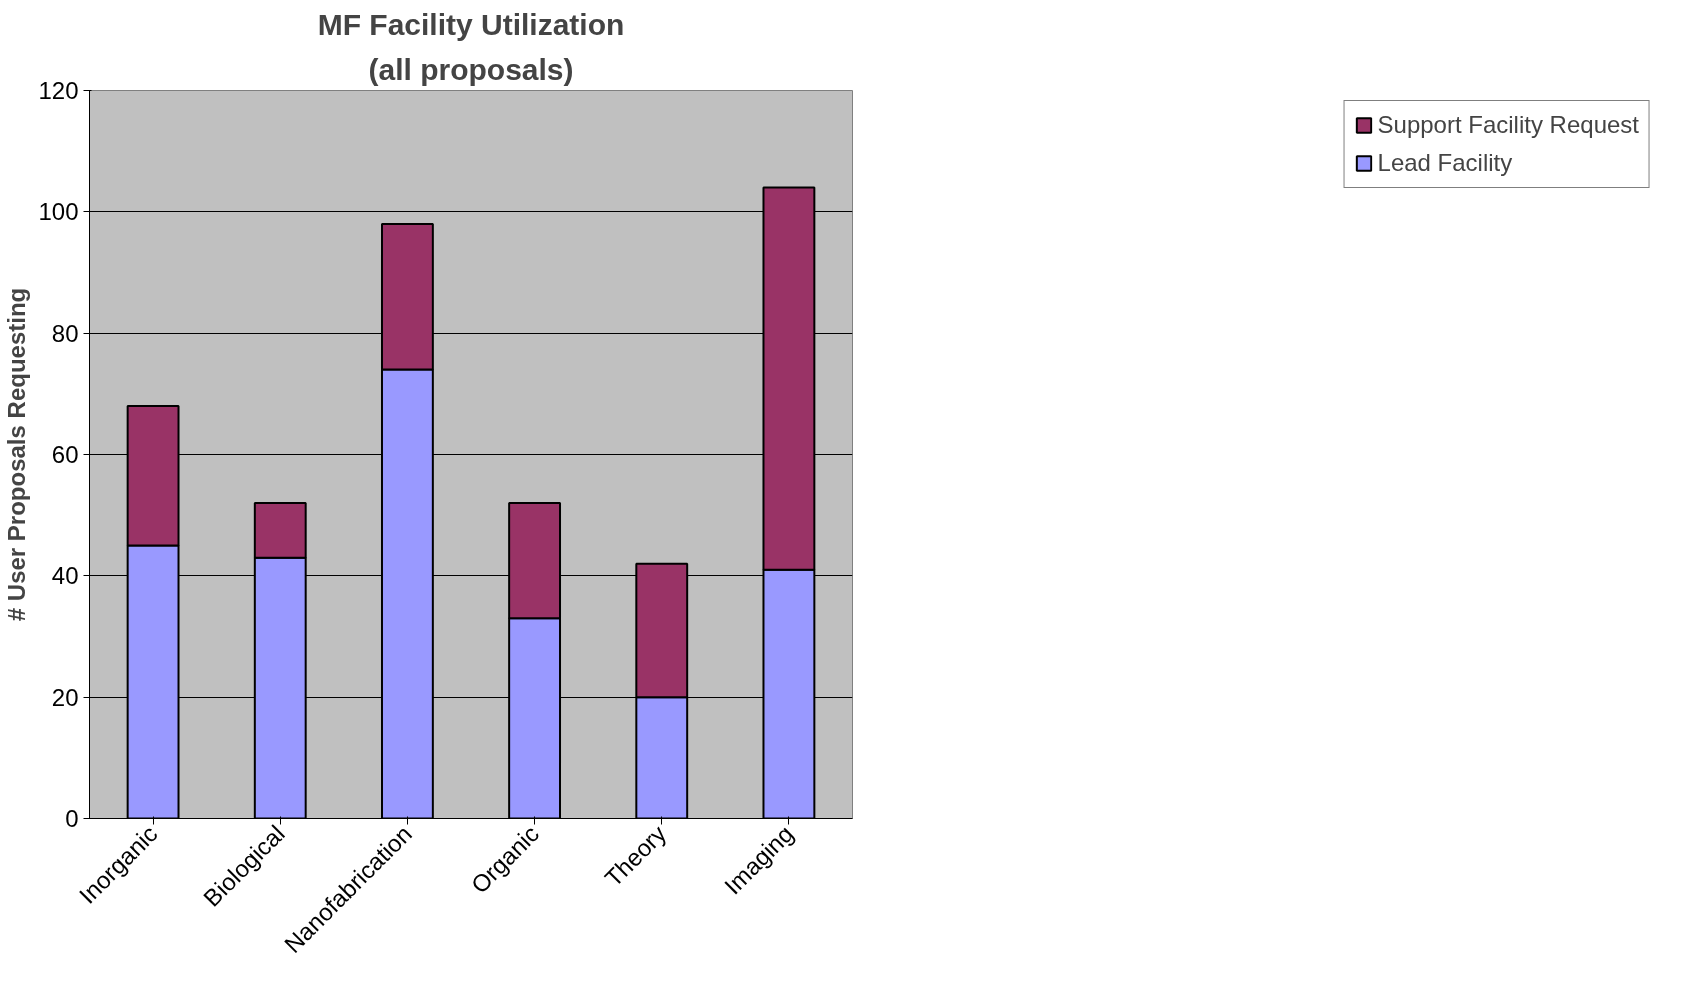  Describe the element at coordinates (65, 333) in the screenshot. I see `y-tick-label: 80` at that location.